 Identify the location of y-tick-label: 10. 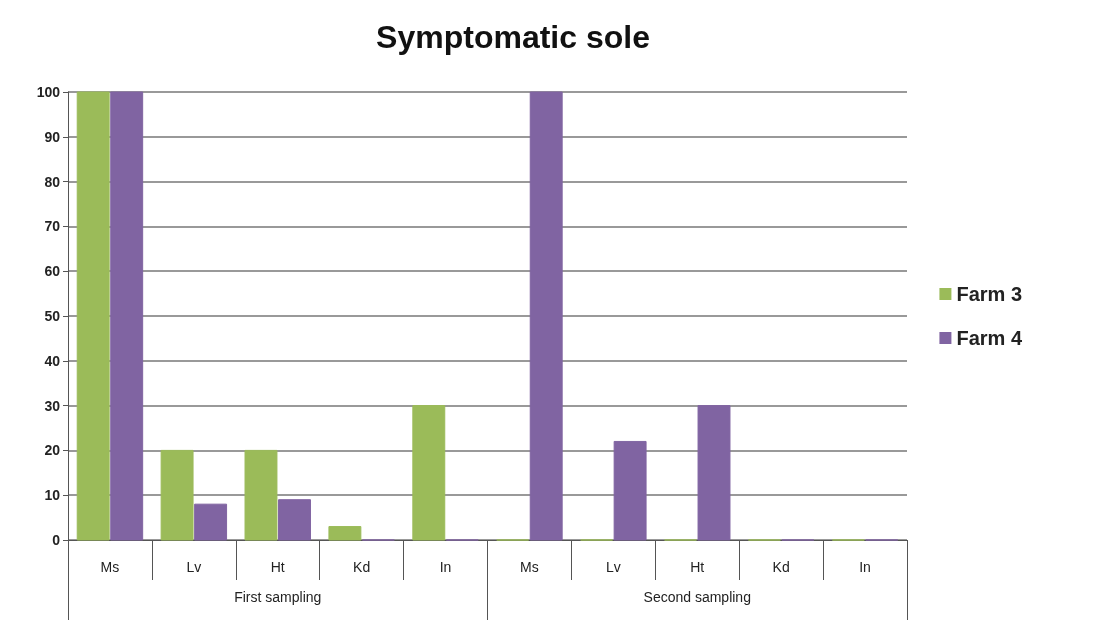
(52, 495).